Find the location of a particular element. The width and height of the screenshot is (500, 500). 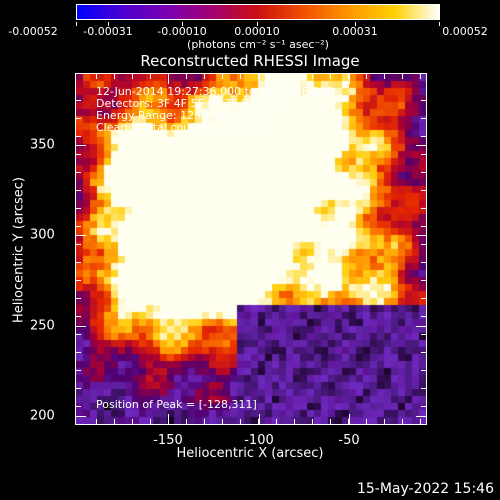

clean-counts: Clean Total counts: 1.28E+04 is located at coordinates (183, 127).